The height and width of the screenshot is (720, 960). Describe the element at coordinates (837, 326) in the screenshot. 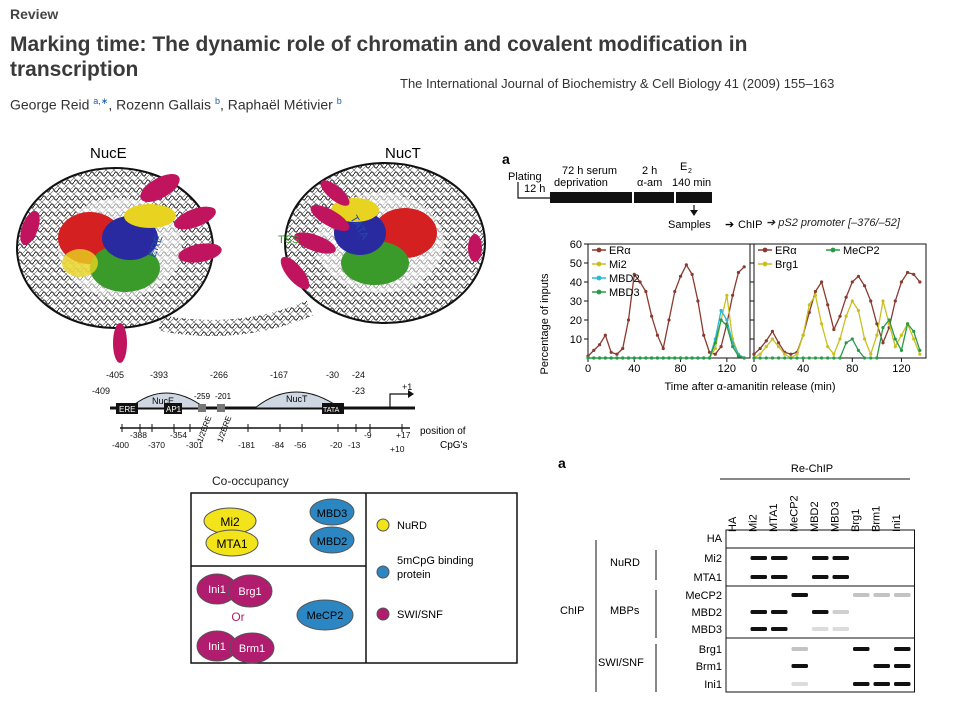

I see `series-line` at that location.